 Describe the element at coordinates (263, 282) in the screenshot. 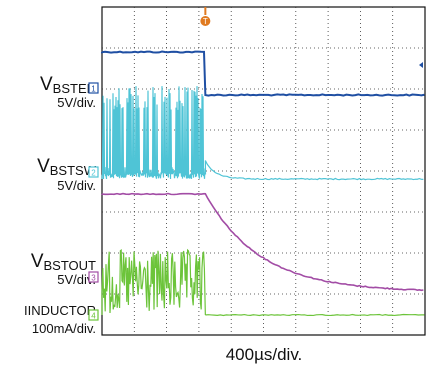

I see `trace-ch4` at that location.